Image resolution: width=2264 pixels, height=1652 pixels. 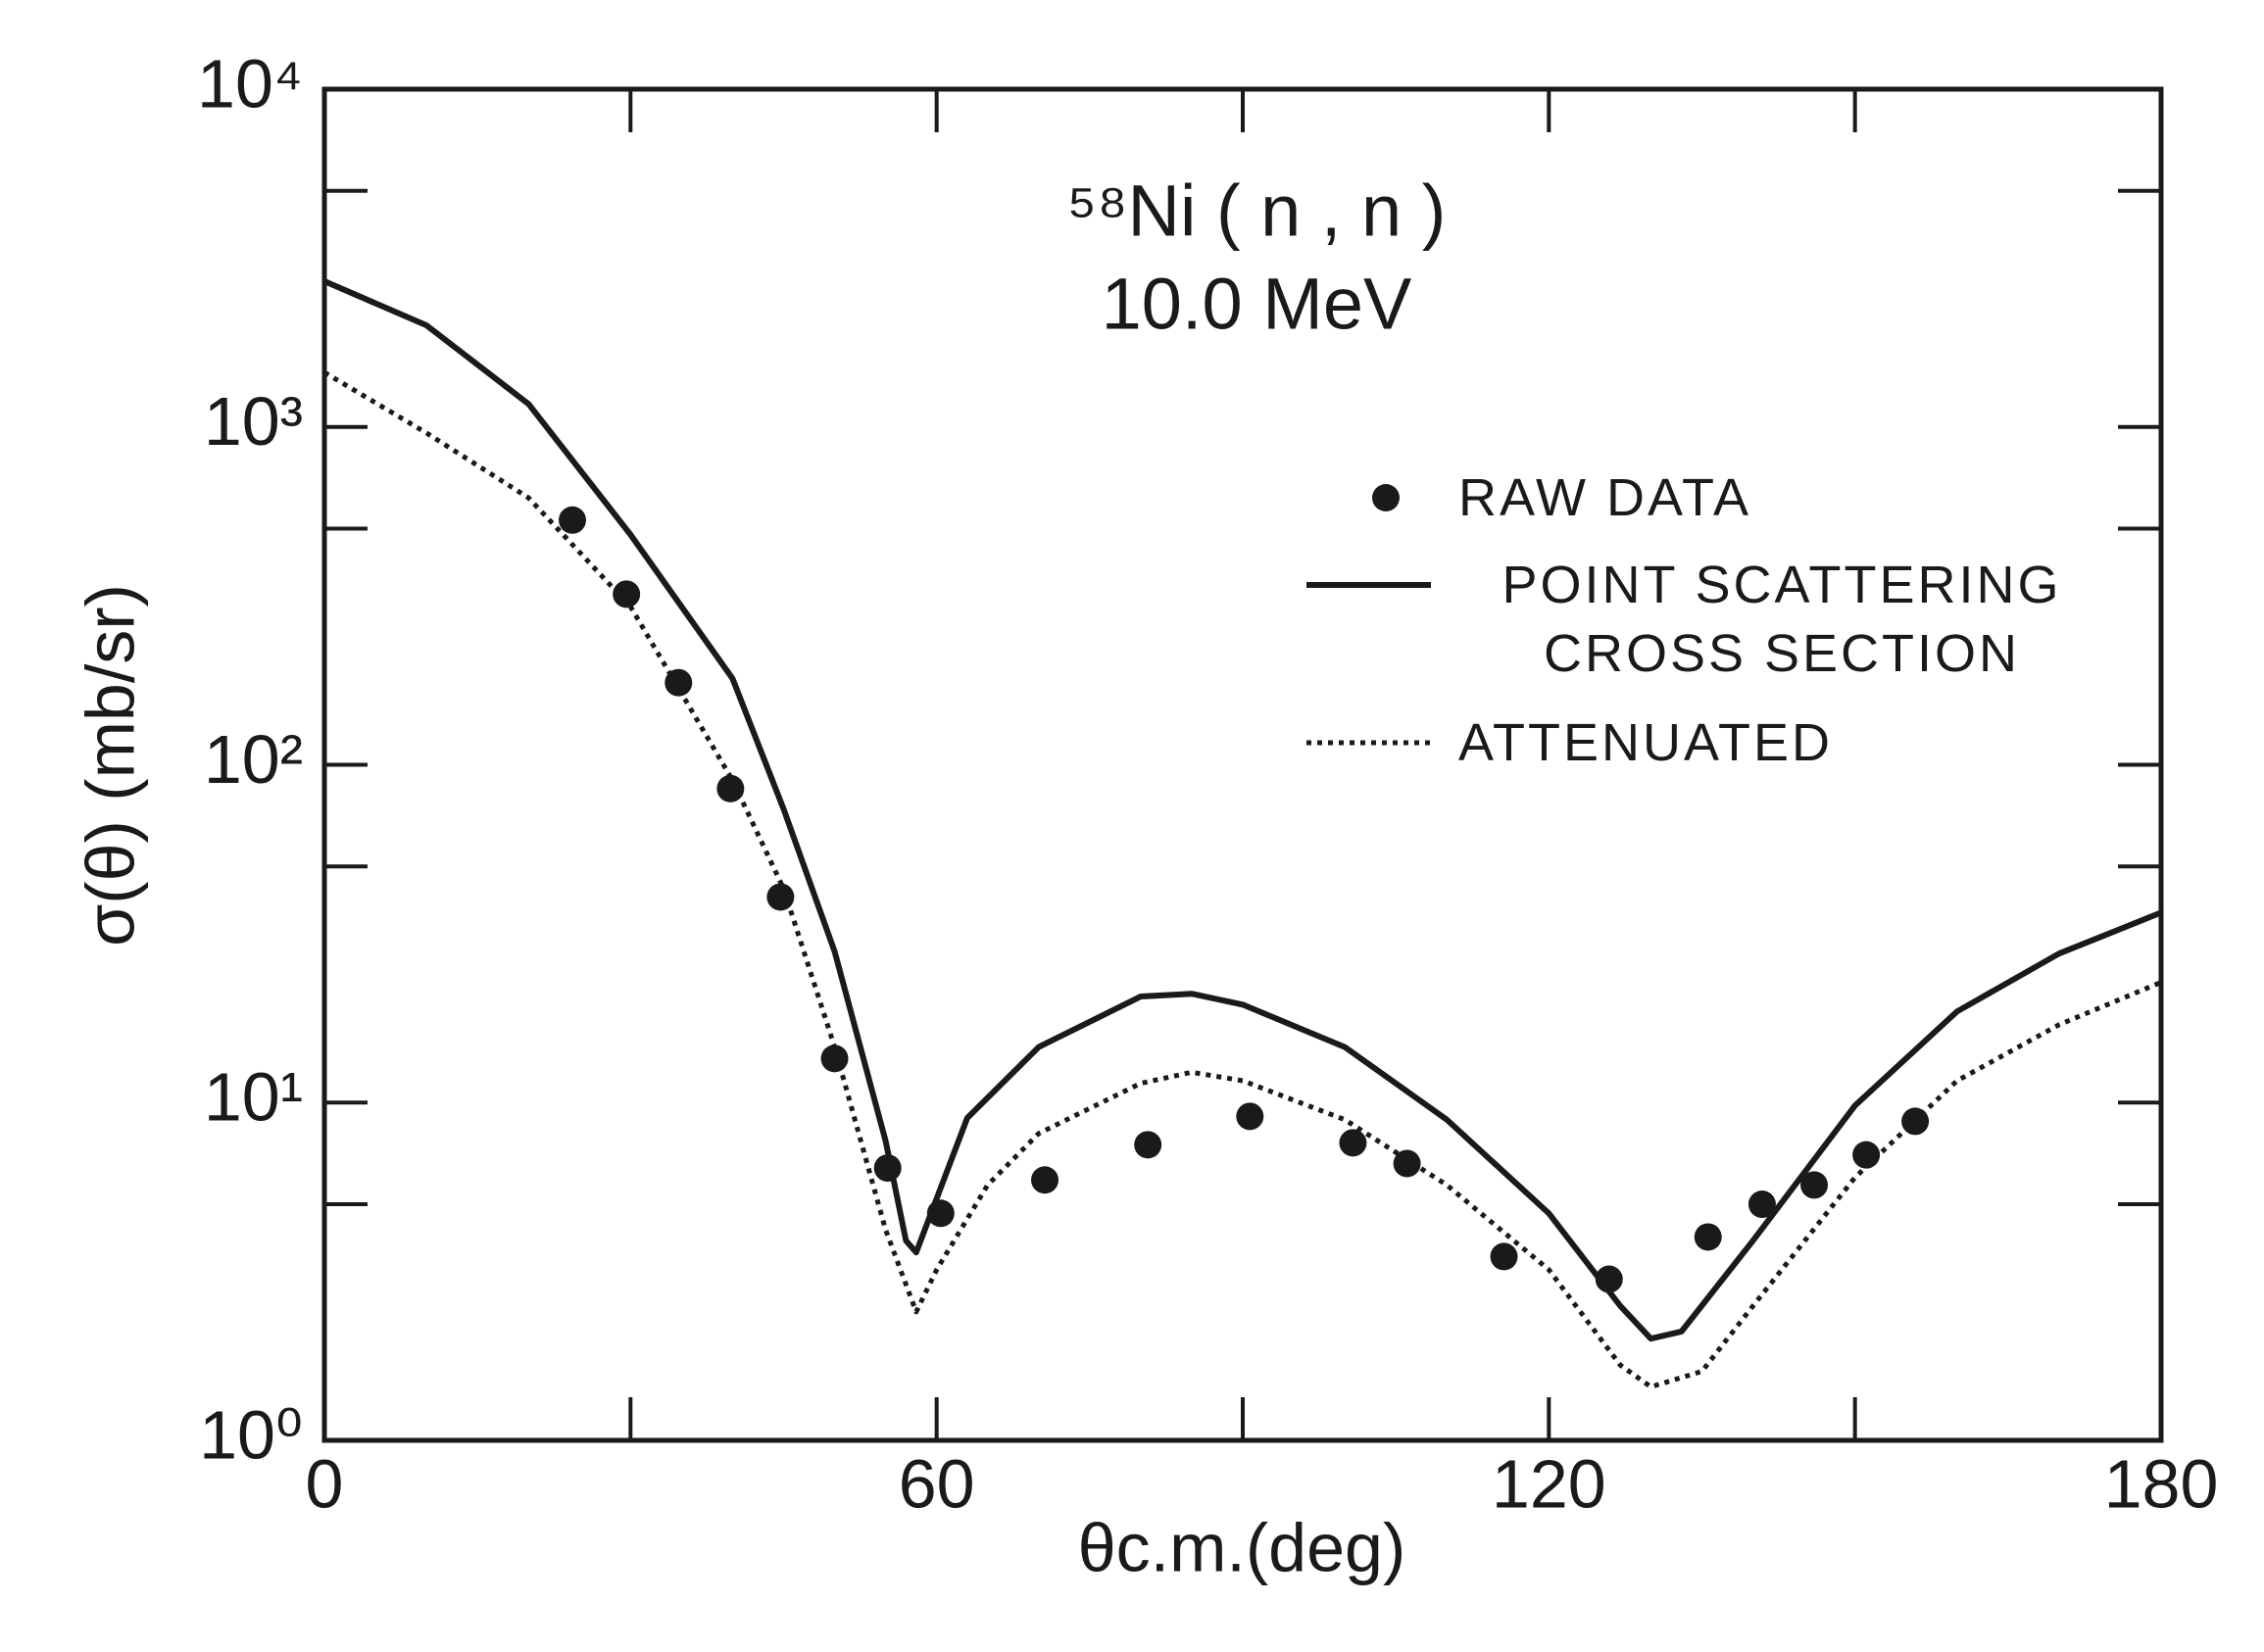 What do you see at coordinates (1549, 1483) in the screenshot?
I see `x-tick-label: 120` at bounding box center [1549, 1483].